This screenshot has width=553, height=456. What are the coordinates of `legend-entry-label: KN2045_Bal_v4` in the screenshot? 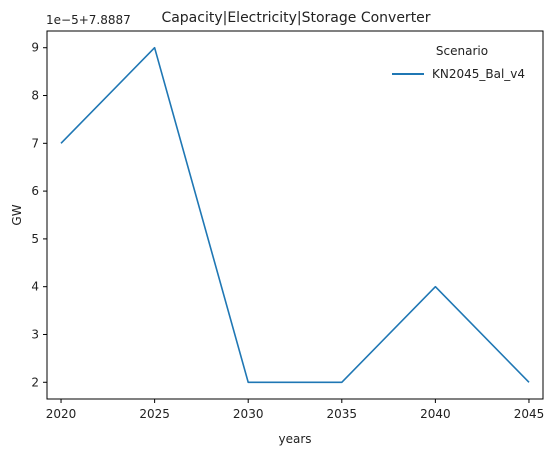 It's located at (478, 74).